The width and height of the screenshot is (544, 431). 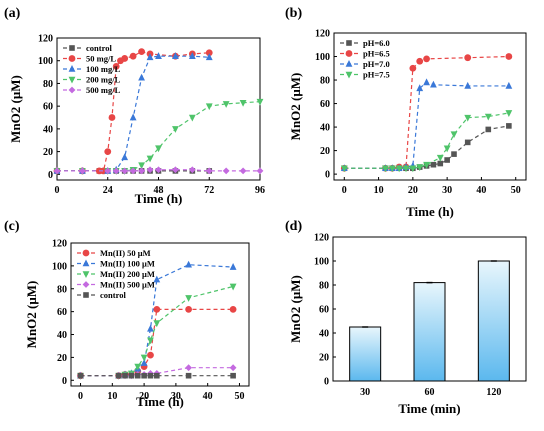 I want to click on plot-frame, so click(x=430, y=106).